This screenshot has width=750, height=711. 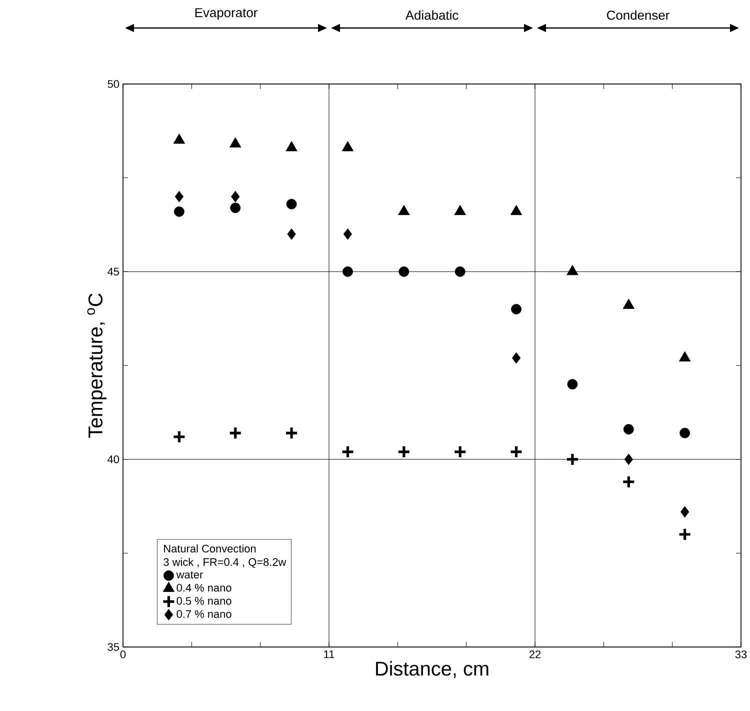 What do you see at coordinates (123, 654) in the screenshot?
I see `x-tick-label: 0` at bounding box center [123, 654].